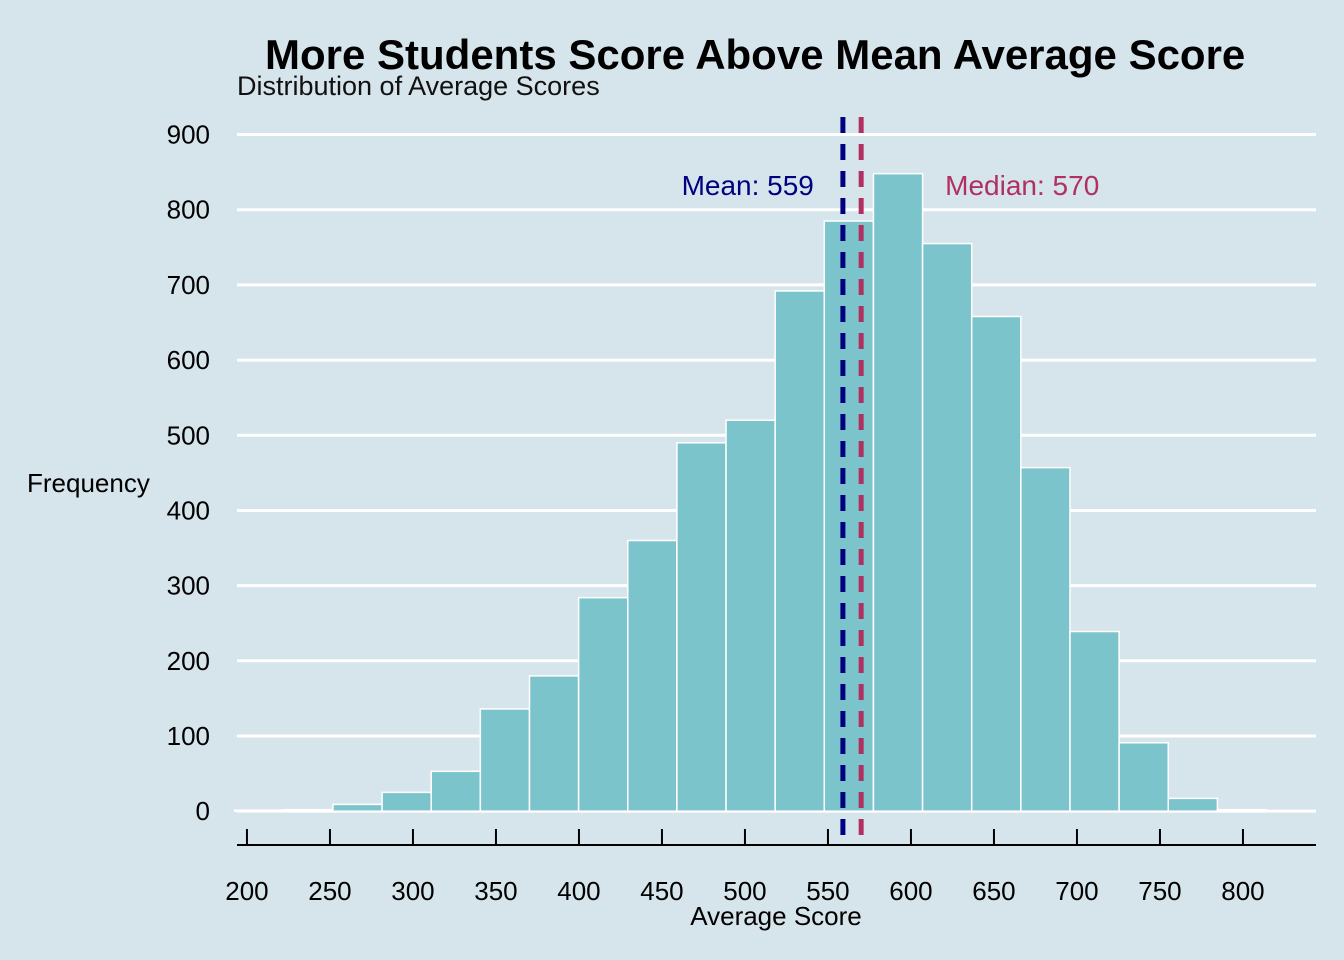  Describe the element at coordinates (188, 510) in the screenshot. I see `y-tick-label-400: 400` at that location.